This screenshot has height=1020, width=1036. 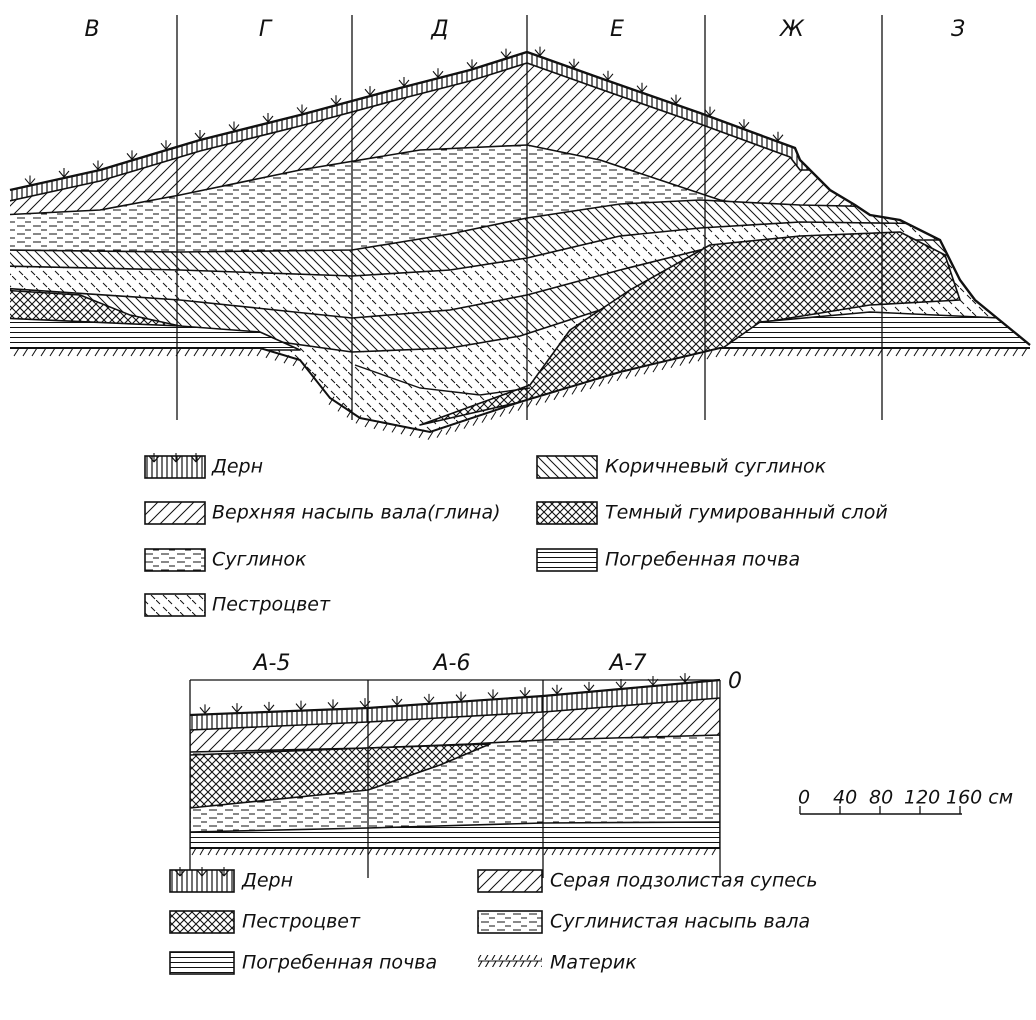 What do you see at coordinates (958, 29) in the screenshot?
I see `column-label: З` at bounding box center [958, 29].